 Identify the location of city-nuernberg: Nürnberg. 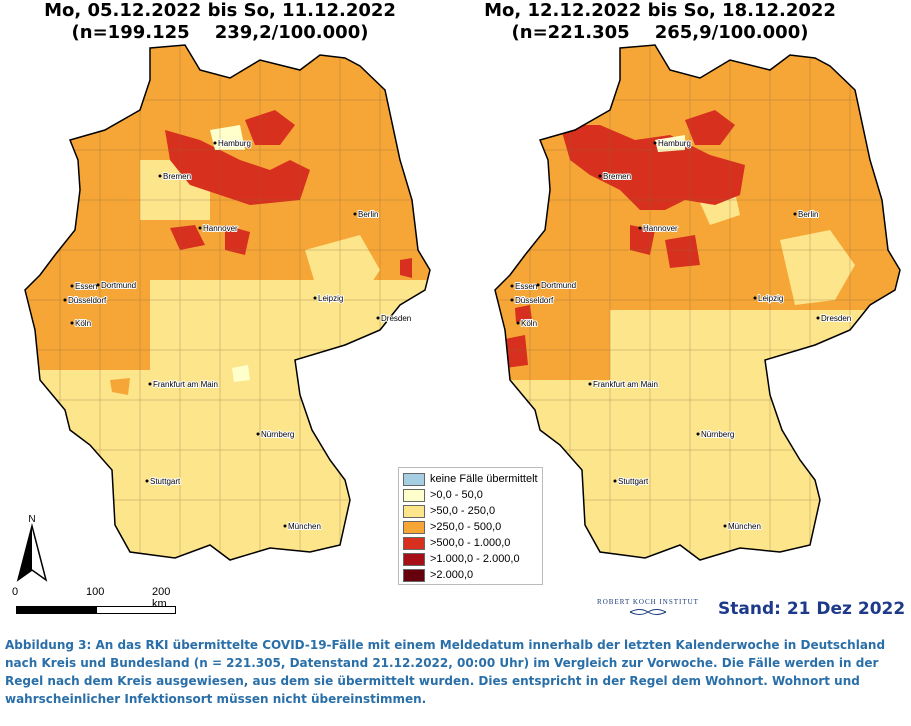
(277, 434).